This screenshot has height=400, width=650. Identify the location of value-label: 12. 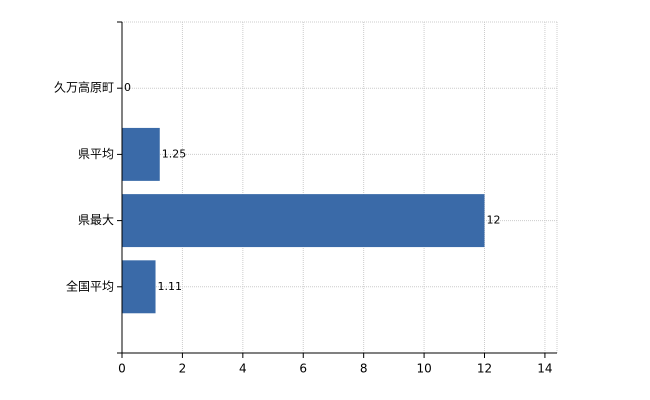
(494, 220).